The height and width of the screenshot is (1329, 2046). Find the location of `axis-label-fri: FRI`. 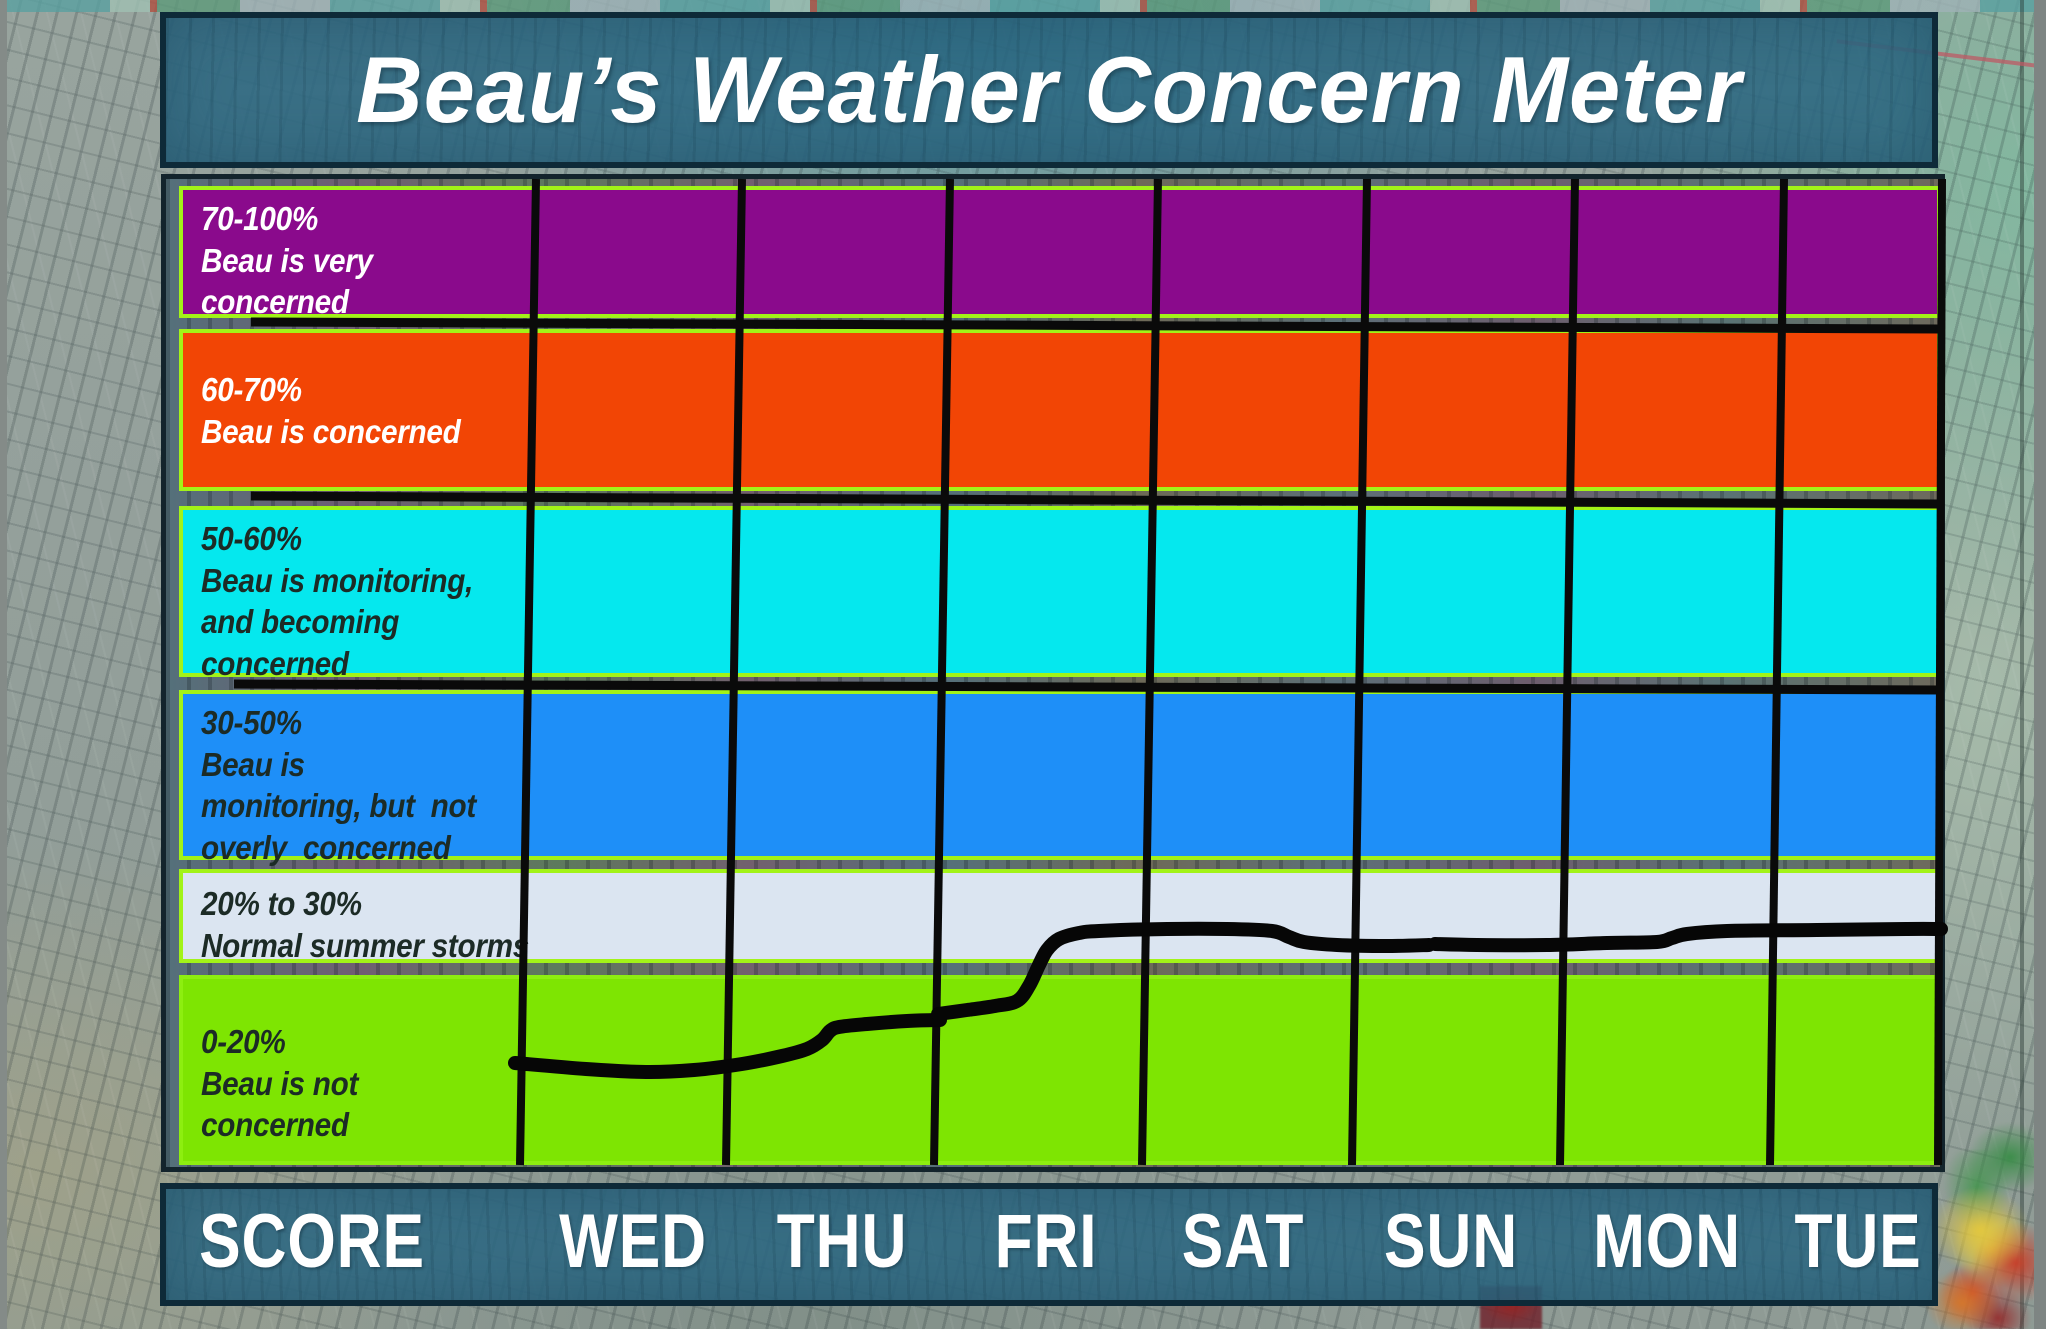

axis-label-fri: FRI is located at coordinates (1046, 1241).